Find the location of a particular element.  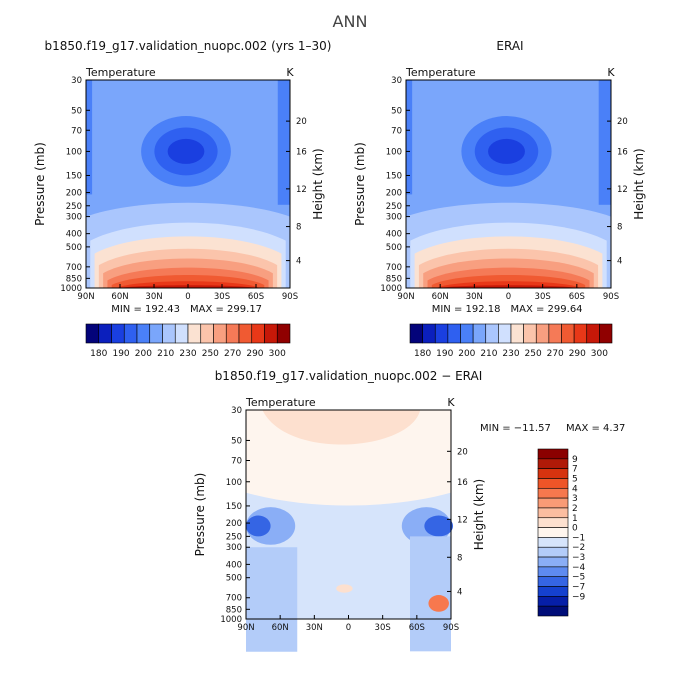

y-tick-label: 1000 is located at coordinates (391, 289).